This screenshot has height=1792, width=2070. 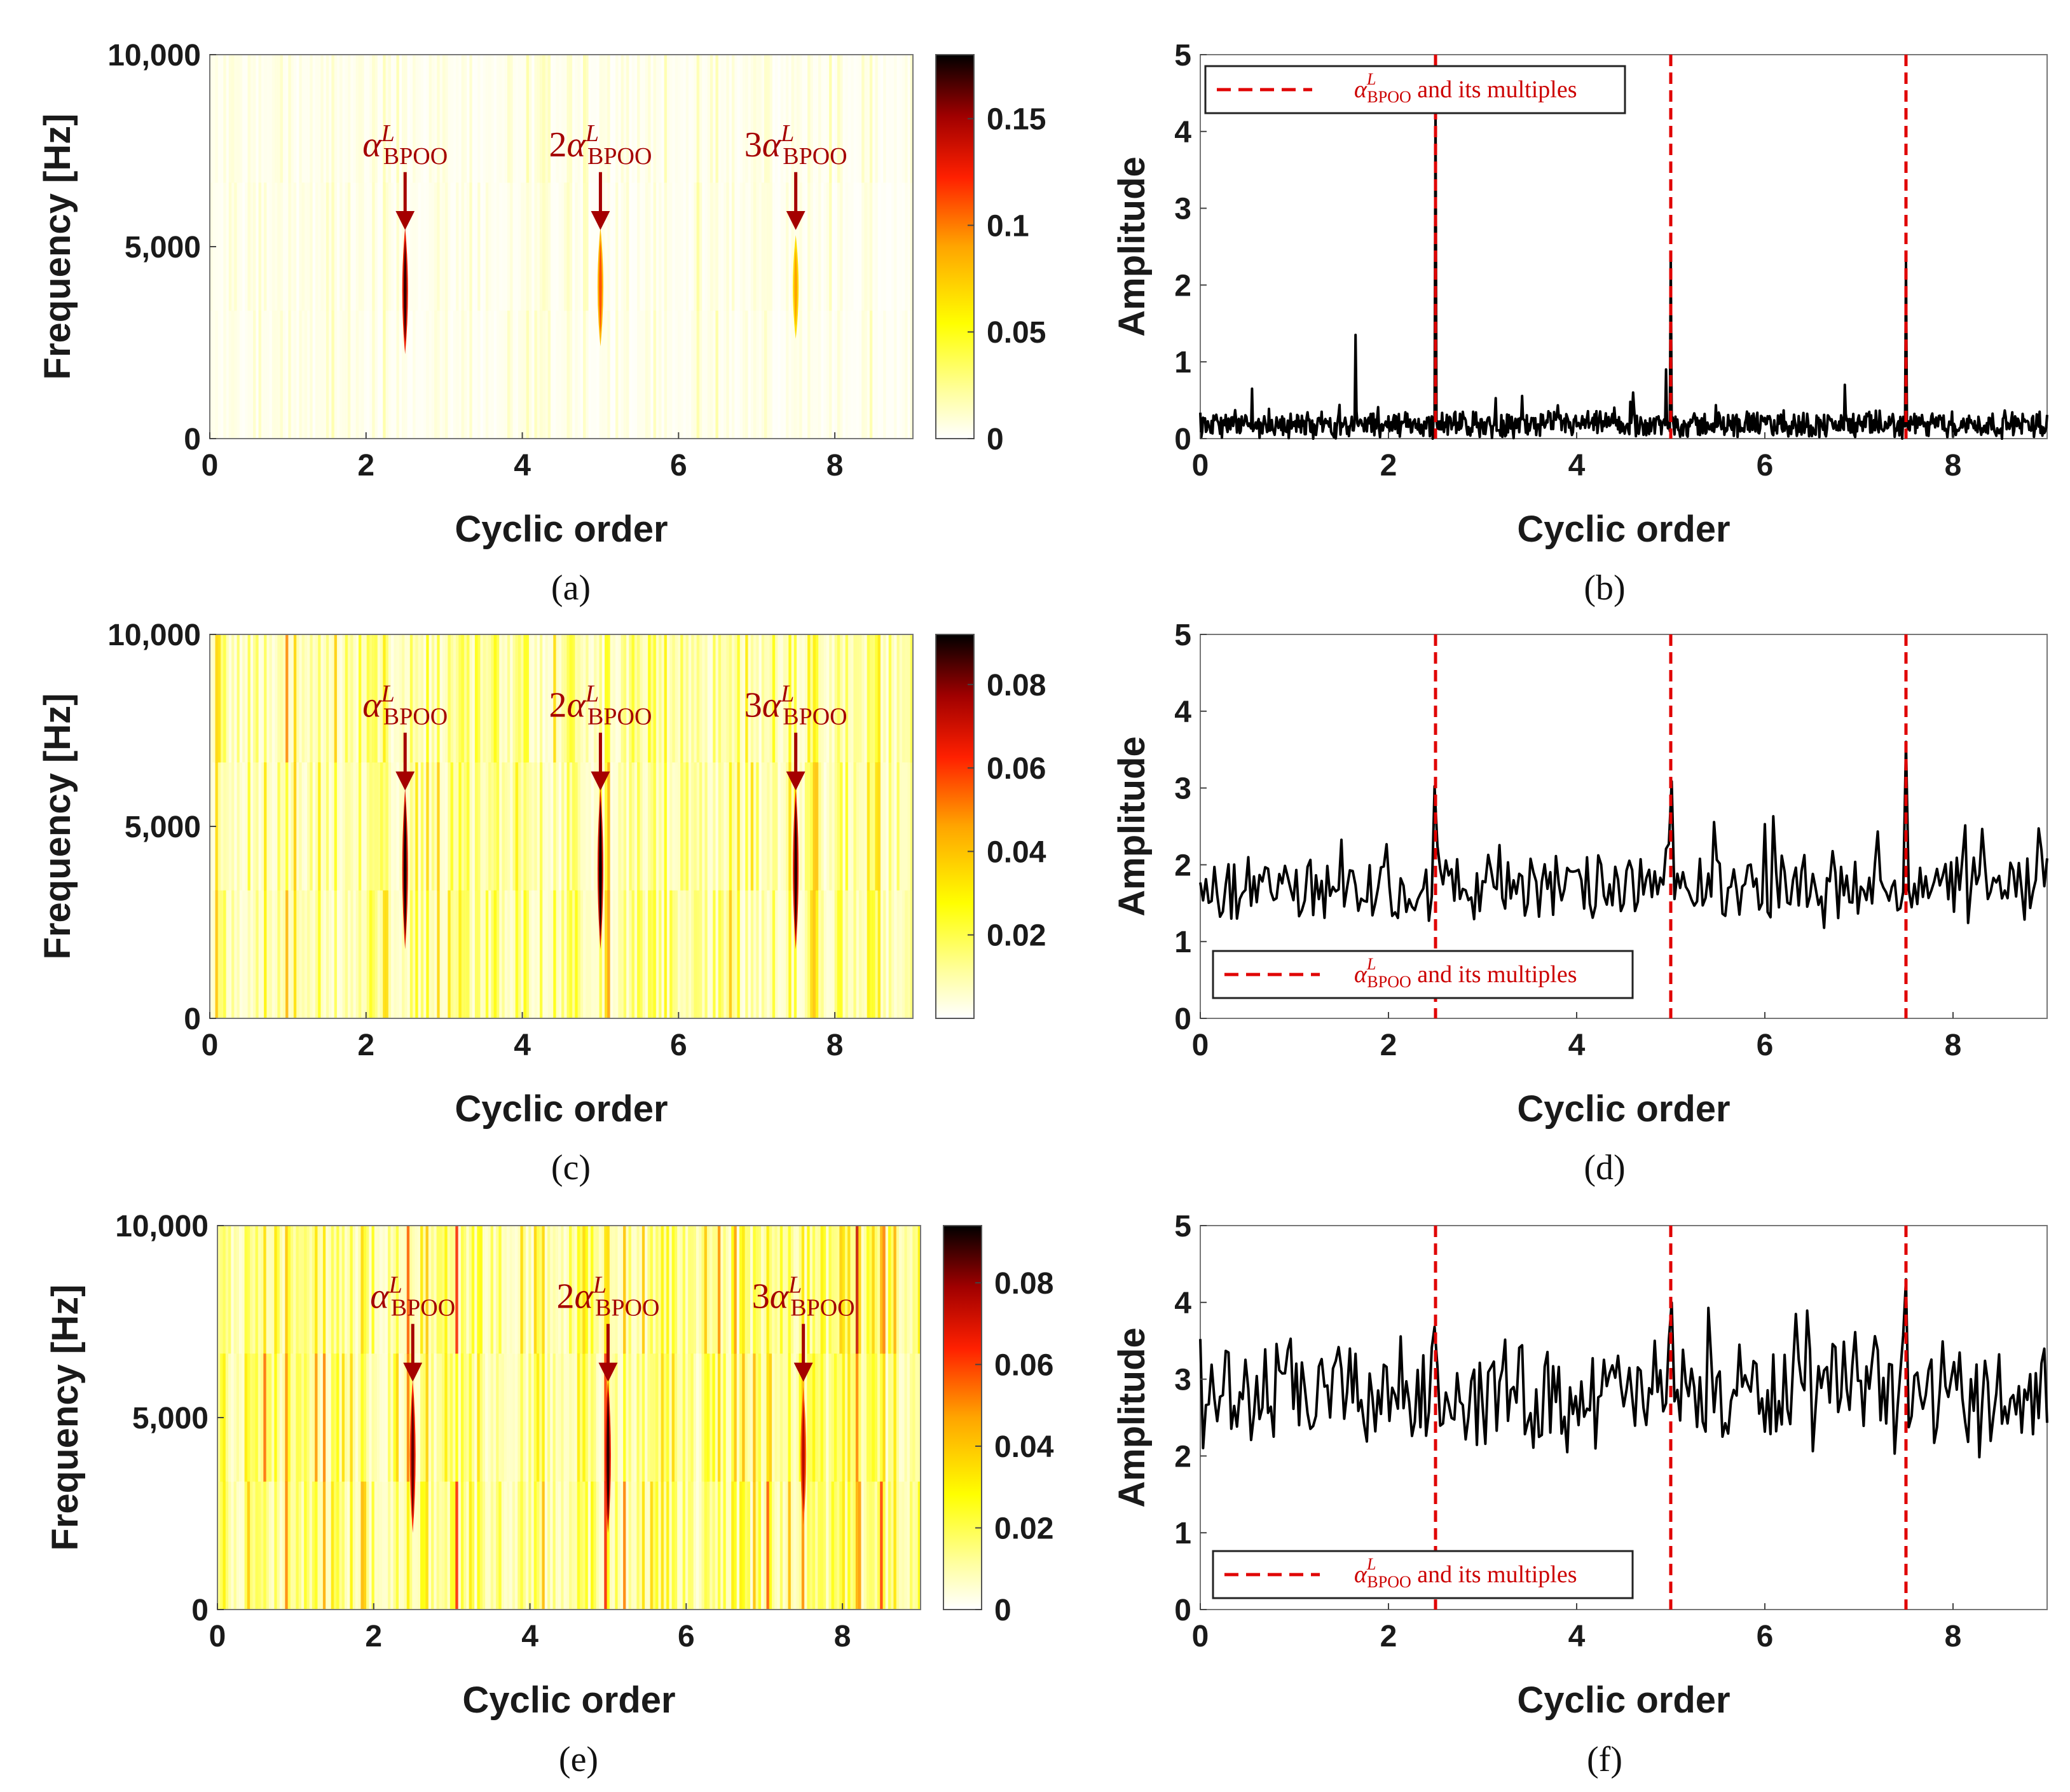 What do you see at coordinates (1953, 1045) in the screenshot?
I see `x-tick-label: 8` at bounding box center [1953, 1045].